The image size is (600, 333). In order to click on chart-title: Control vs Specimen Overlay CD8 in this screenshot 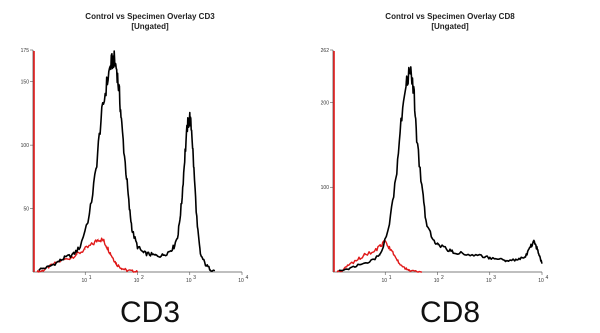, I will do `click(450, 16)`.